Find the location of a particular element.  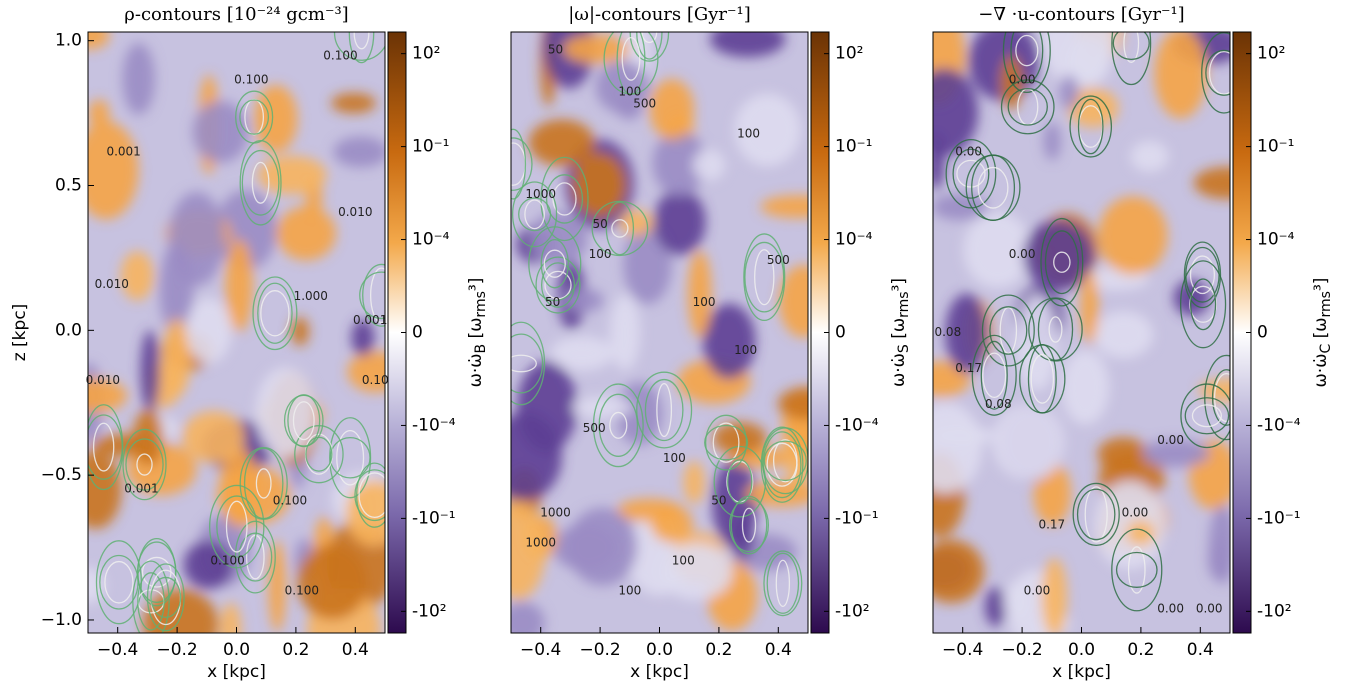

colorbar-tick-label: -10² is located at coordinates (1274, 611).